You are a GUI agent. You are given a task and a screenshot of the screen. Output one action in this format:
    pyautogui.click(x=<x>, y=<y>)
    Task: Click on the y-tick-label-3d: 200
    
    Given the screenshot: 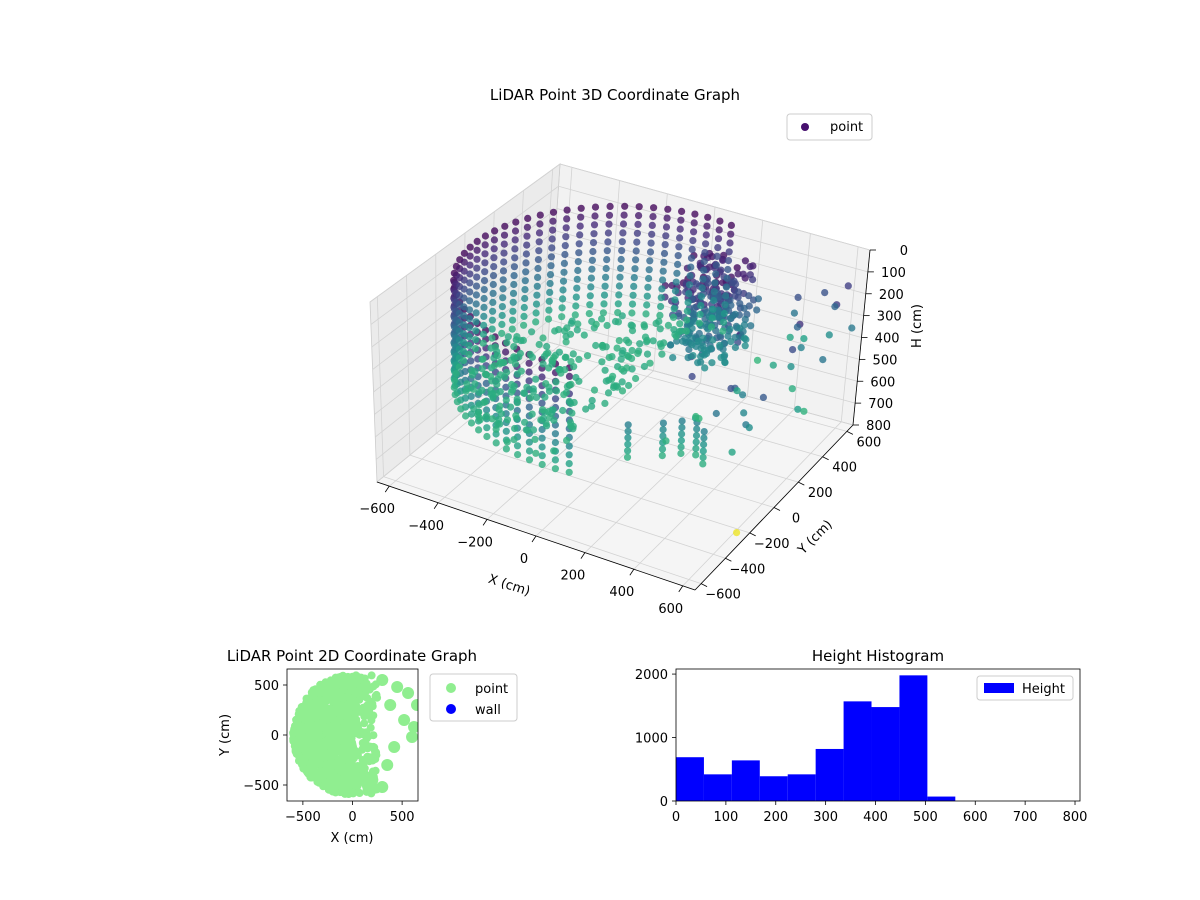 What is the action you would take?
    pyautogui.click(x=820, y=493)
    